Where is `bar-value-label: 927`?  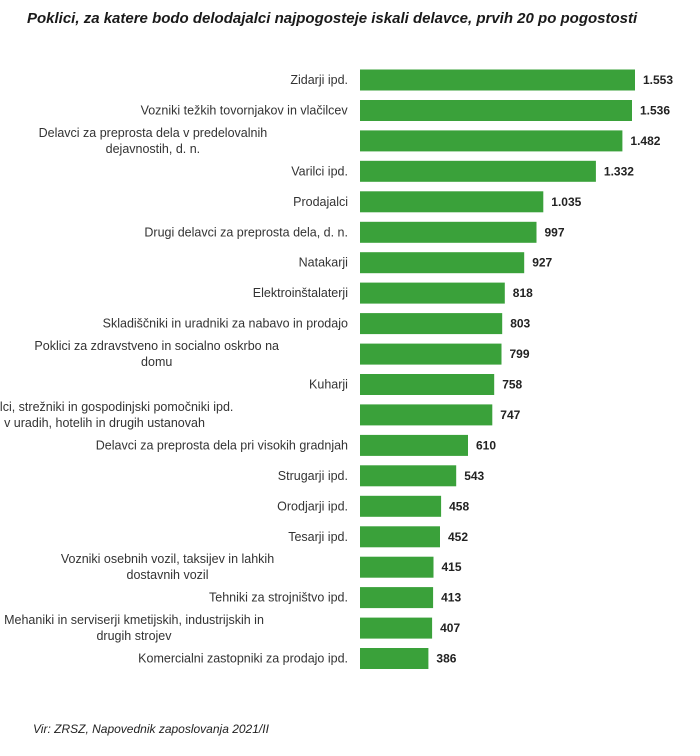
bar-value-label: 927 is located at coordinates (542, 263).